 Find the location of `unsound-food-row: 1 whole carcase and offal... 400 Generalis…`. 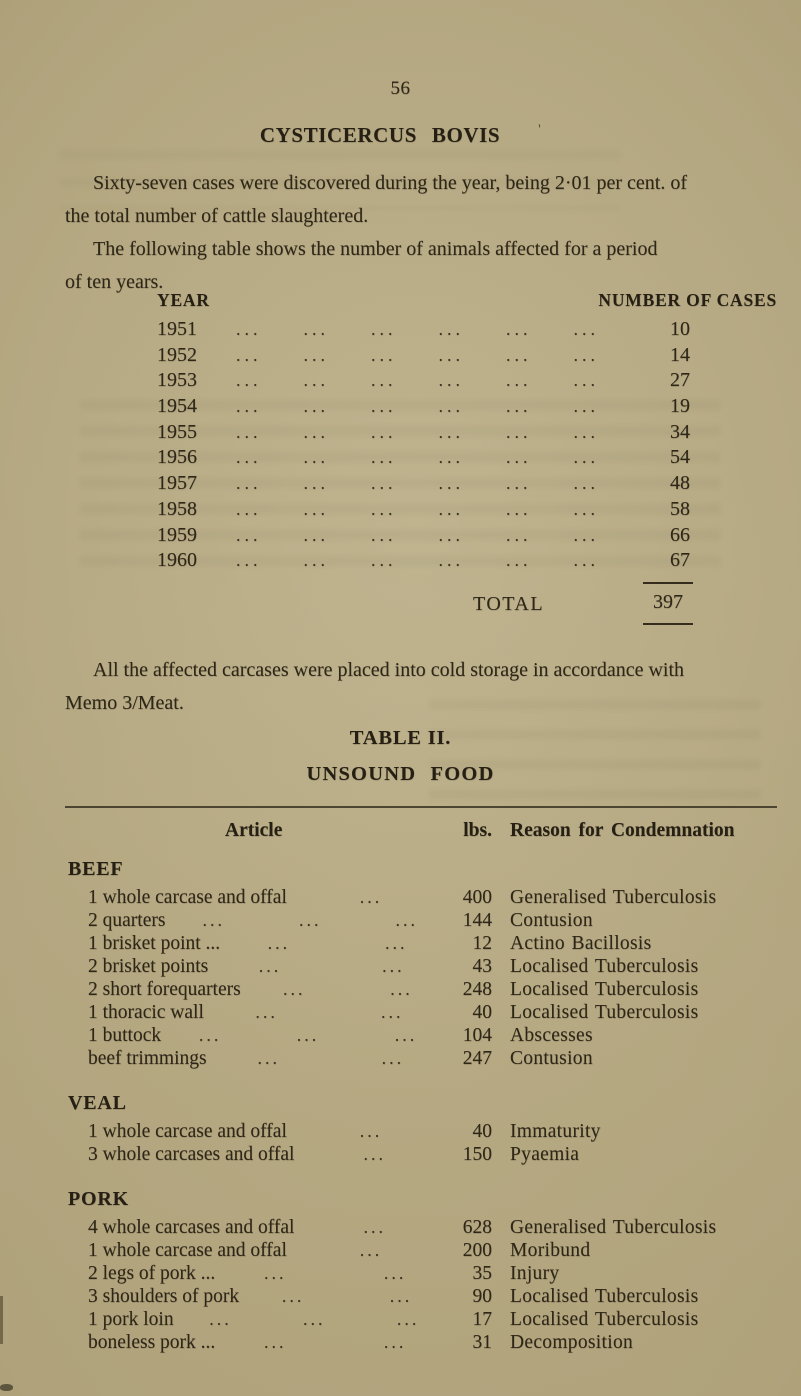

unsound-food-row: 1 whole carcase and offal... 400 Generalis… is located at coordinates (421, 897).